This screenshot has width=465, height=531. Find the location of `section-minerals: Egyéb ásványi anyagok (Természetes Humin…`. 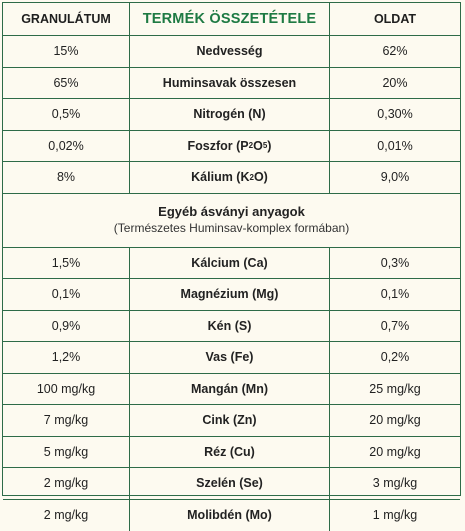

section-minerals: Egyéb ásványi anyagok (Természetes Humin… is located at coordinates (231, 221).